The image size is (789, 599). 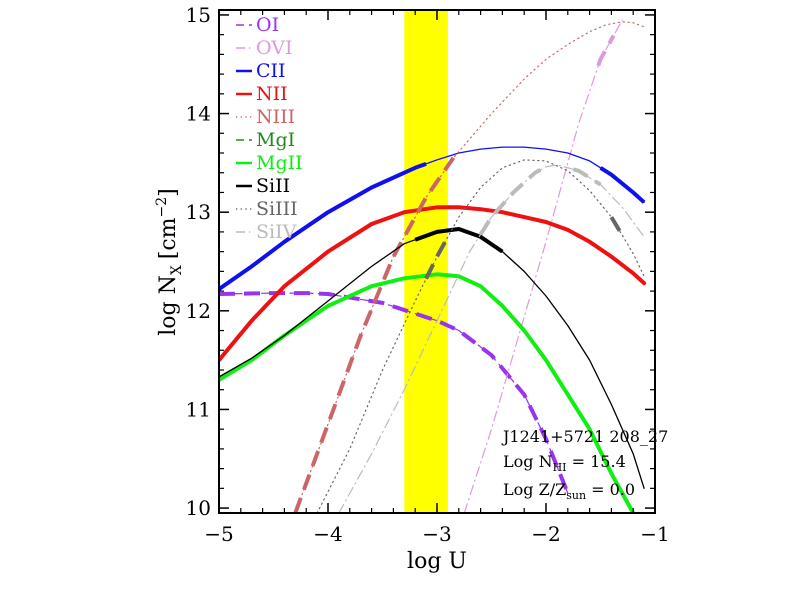 I want to click on annotation-z-main: Log Z/Z, so click(x=534, y=489).